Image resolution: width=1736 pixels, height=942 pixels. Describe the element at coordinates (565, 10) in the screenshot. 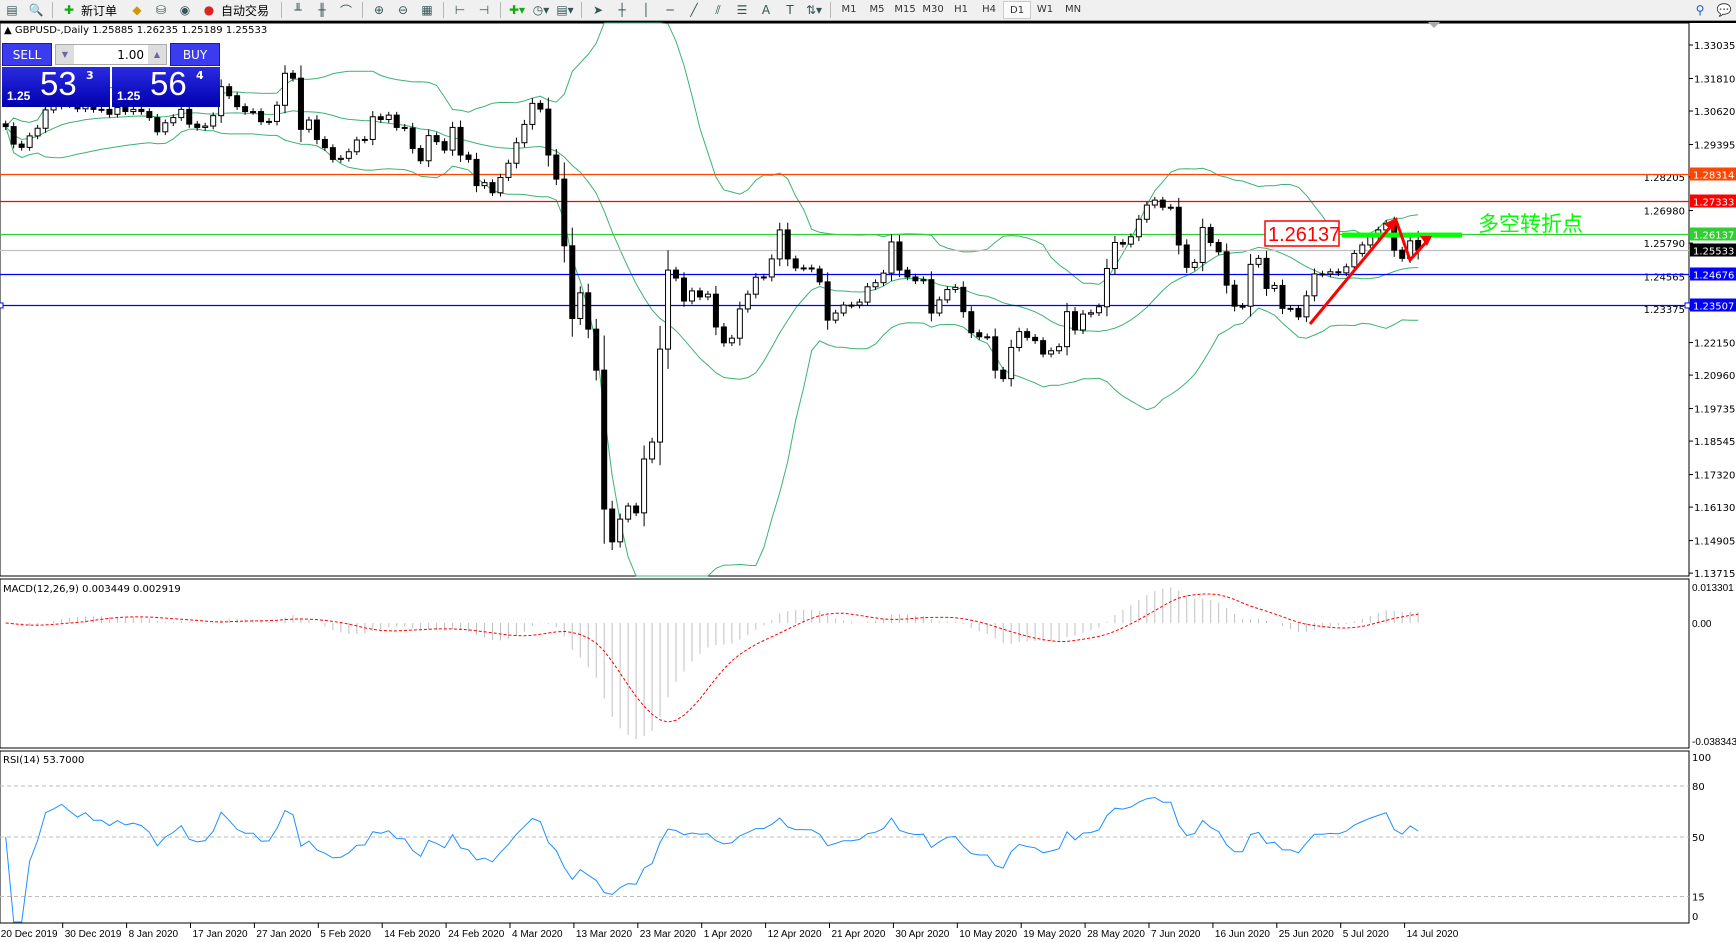

I see `templates-icon: ▤▾` at that location.